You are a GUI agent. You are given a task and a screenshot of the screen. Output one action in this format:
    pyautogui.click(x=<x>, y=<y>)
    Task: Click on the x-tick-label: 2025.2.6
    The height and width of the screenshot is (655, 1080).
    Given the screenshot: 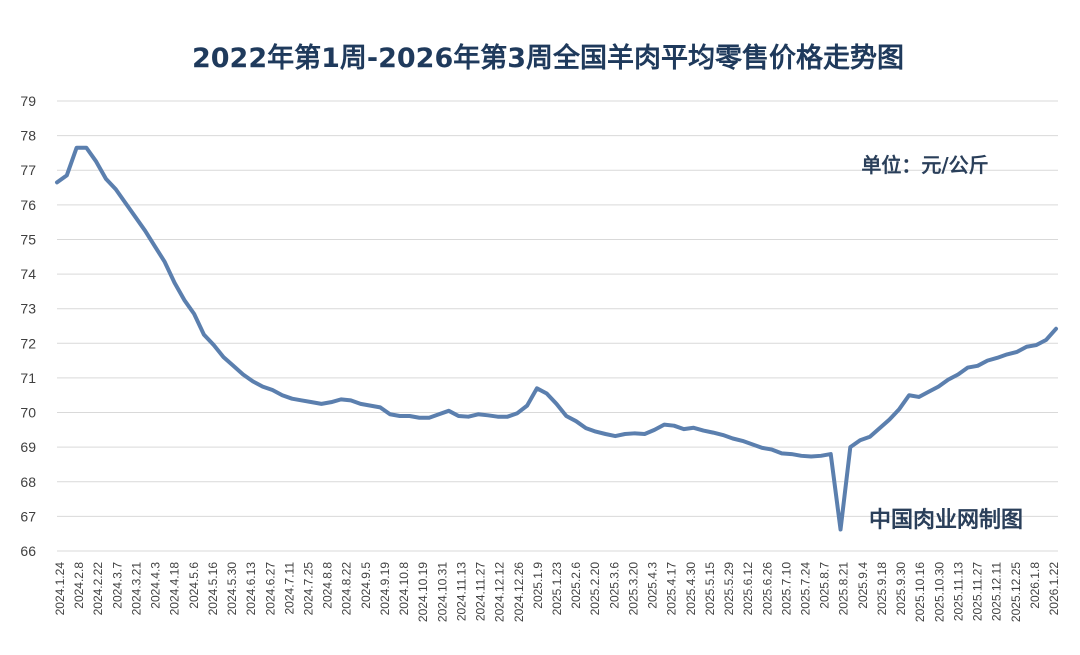 What is the action you would take?
    pyautogui.click(x=576, y=585)
    